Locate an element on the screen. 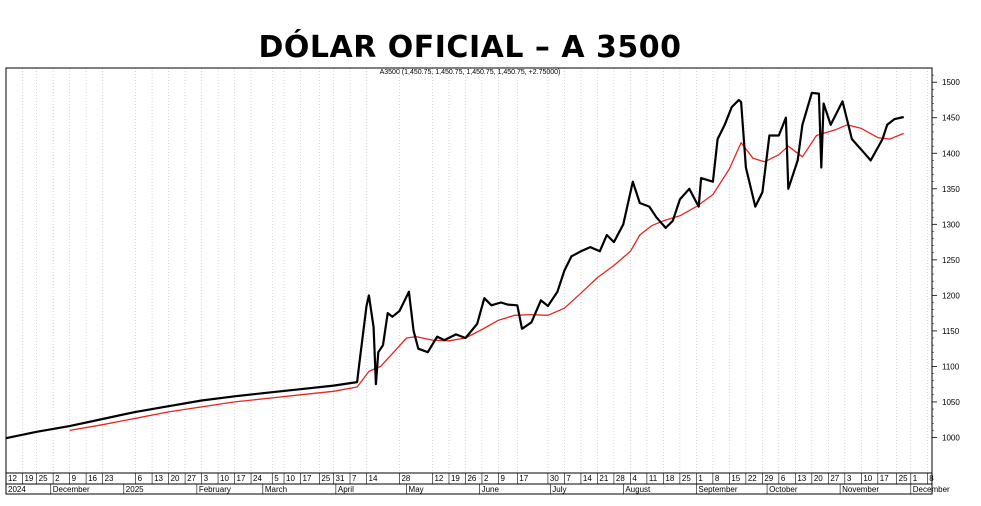  y-tick-label: 1400 is located at coordinates (951, 153).